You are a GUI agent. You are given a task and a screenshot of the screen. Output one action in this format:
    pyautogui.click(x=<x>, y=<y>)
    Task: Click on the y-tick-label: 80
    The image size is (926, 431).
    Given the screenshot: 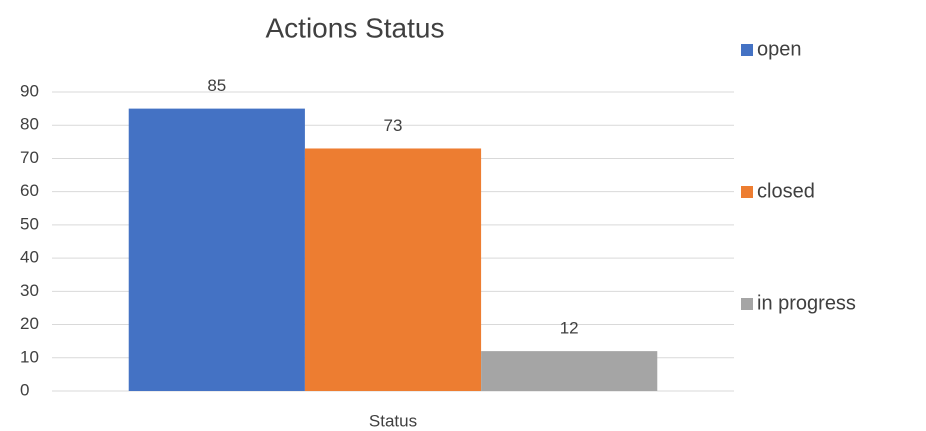 What is the action you would take?
    pyautogui.click(x=29, y=124)
    